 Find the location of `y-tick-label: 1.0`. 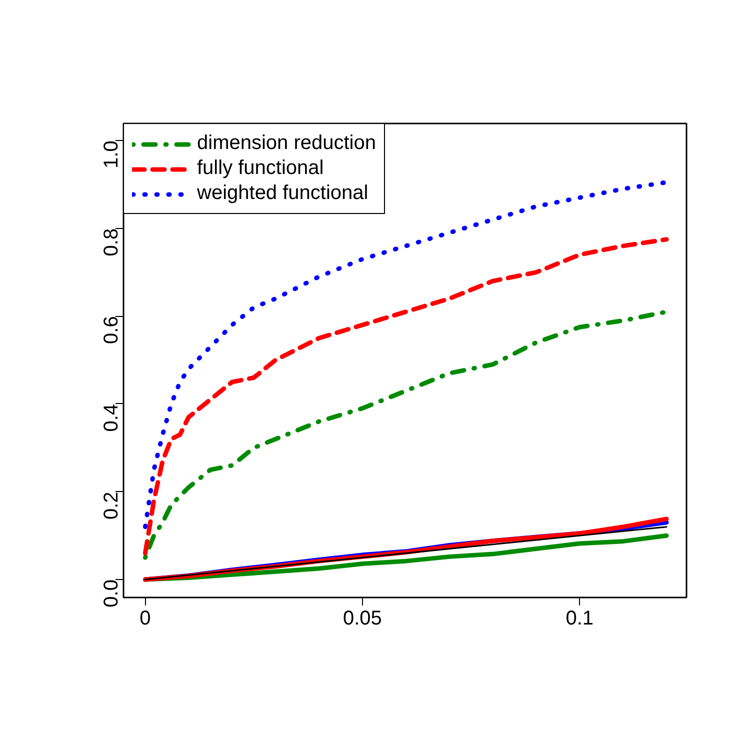

y-tick-label: 1.0 is located at coordinates (111, 154).